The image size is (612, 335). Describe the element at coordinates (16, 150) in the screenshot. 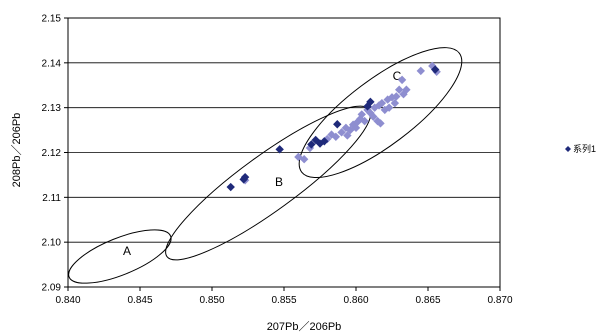

I see `y-axis-title: 208Pb／206Pb` at that location.